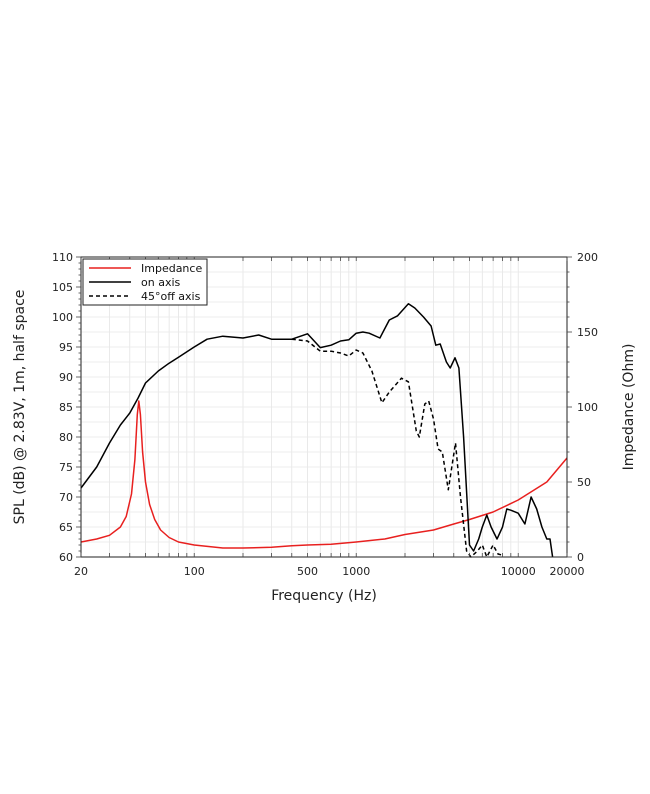 This screenshot has width=650, height=794. Describe the element at coordinates (66, 377) in the screenshot. I see `y-tick-label: 90` at that location.